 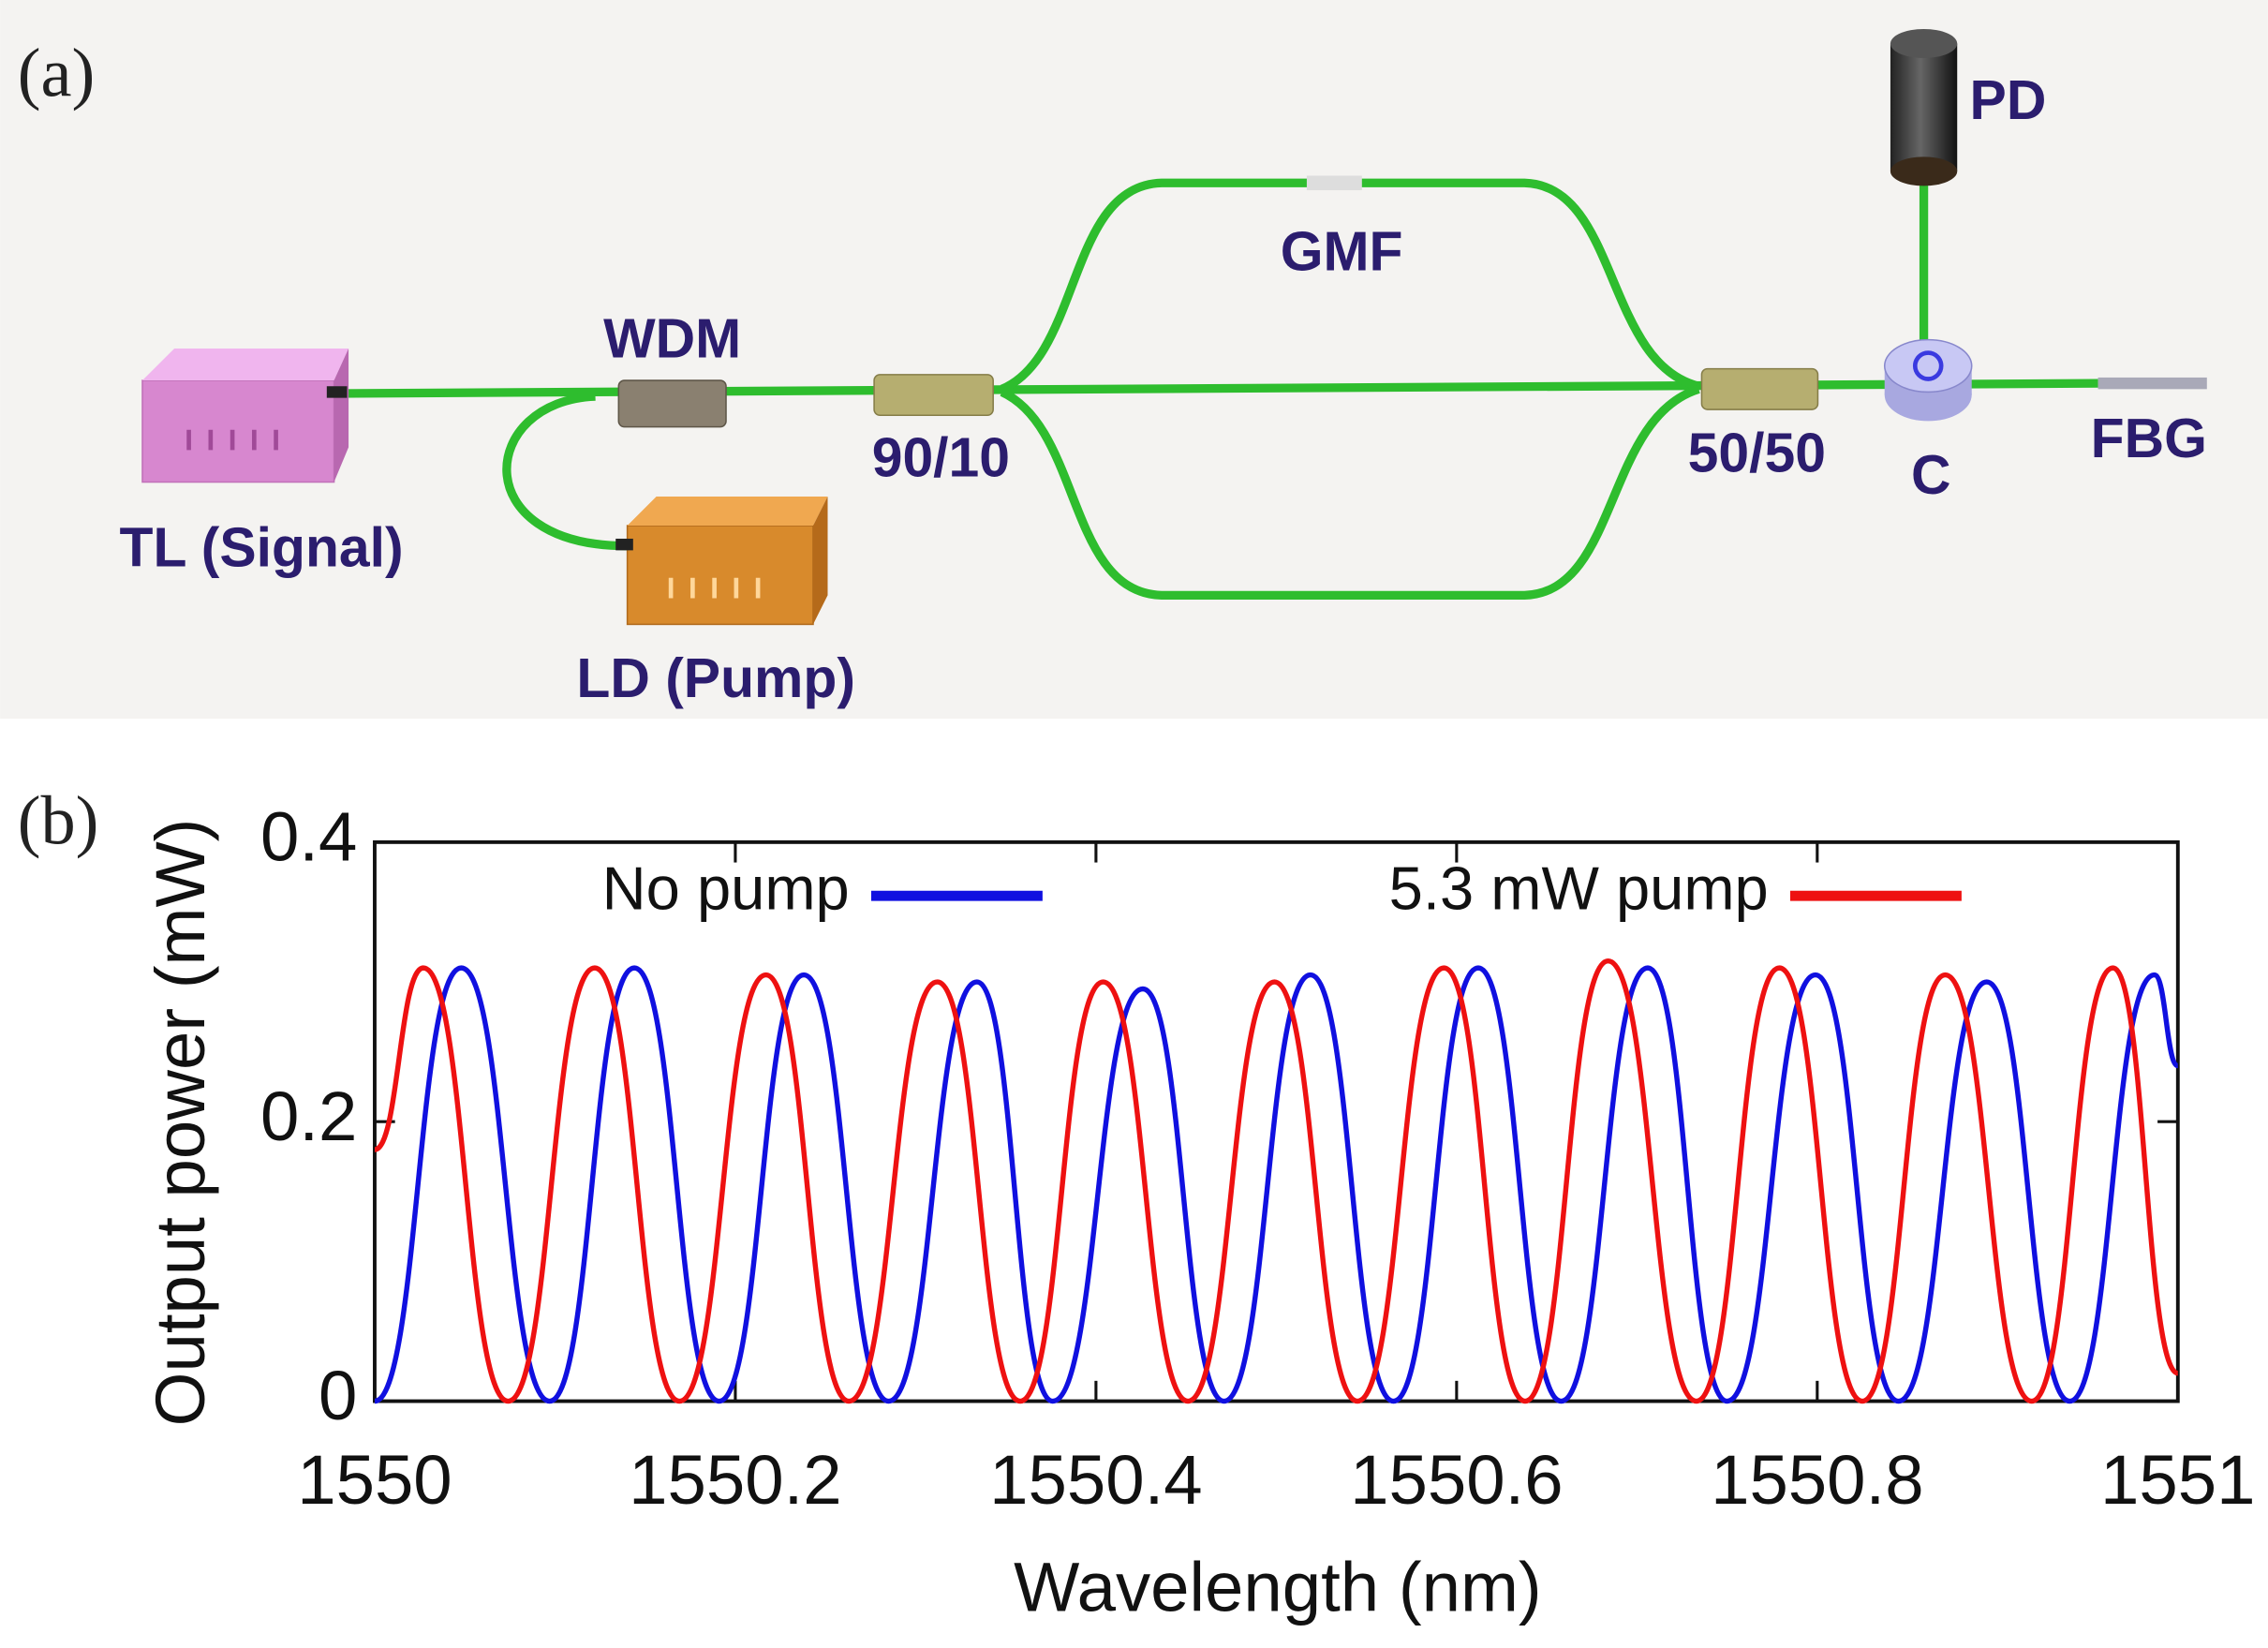 I want to click on tunable-laser, so click(x=245, y=415).